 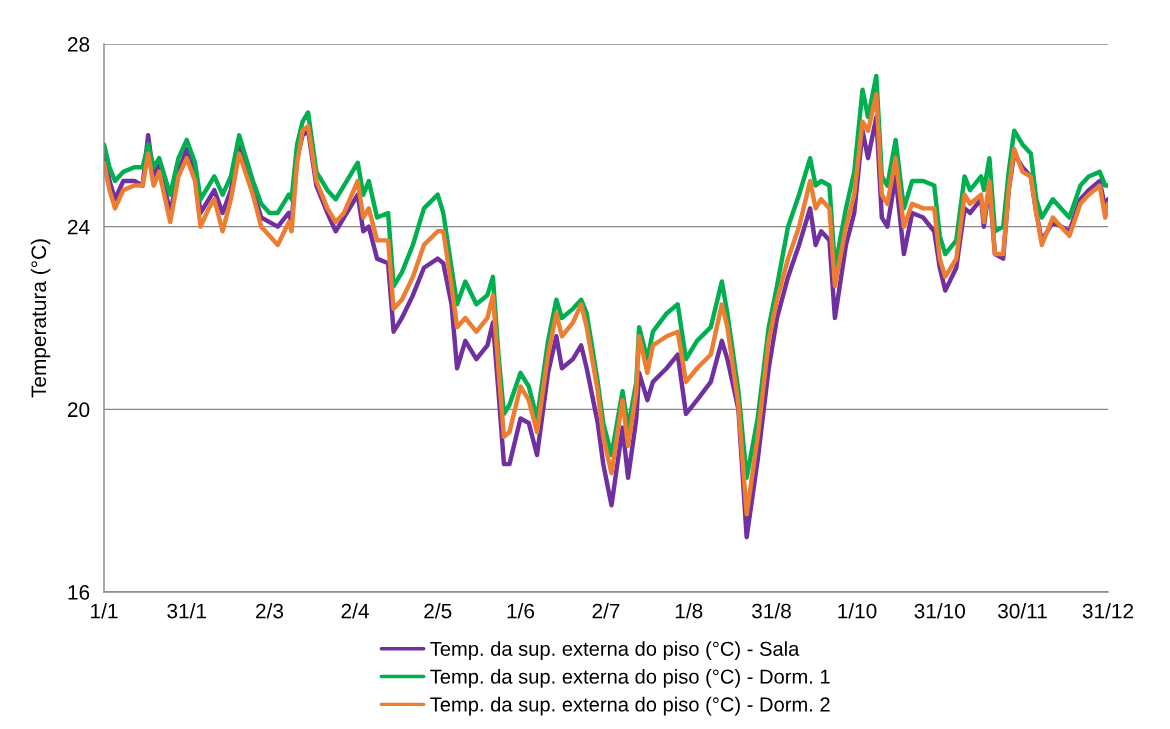 I want to click on x-tick-label: 2/3, so click(x=270, y=611).